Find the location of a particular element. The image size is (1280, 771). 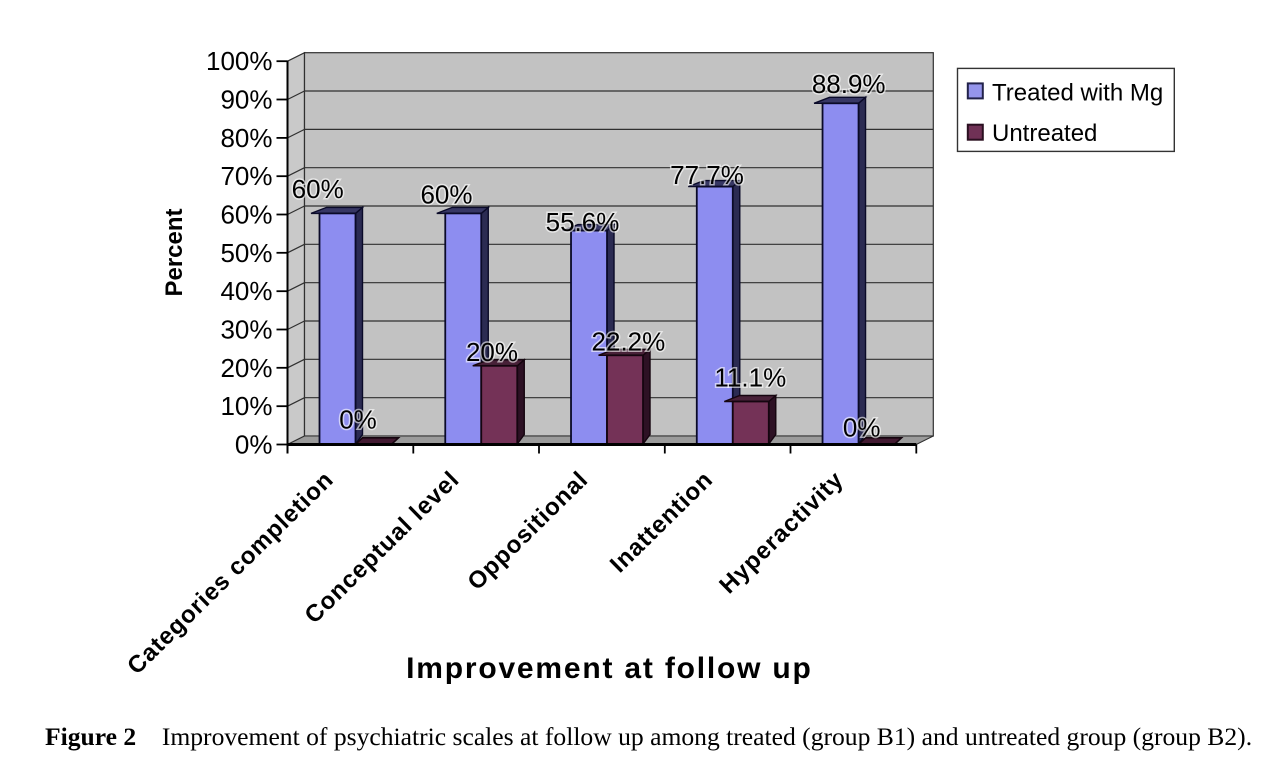

svg-text: Categories completion is located at coordinates (230, 573).